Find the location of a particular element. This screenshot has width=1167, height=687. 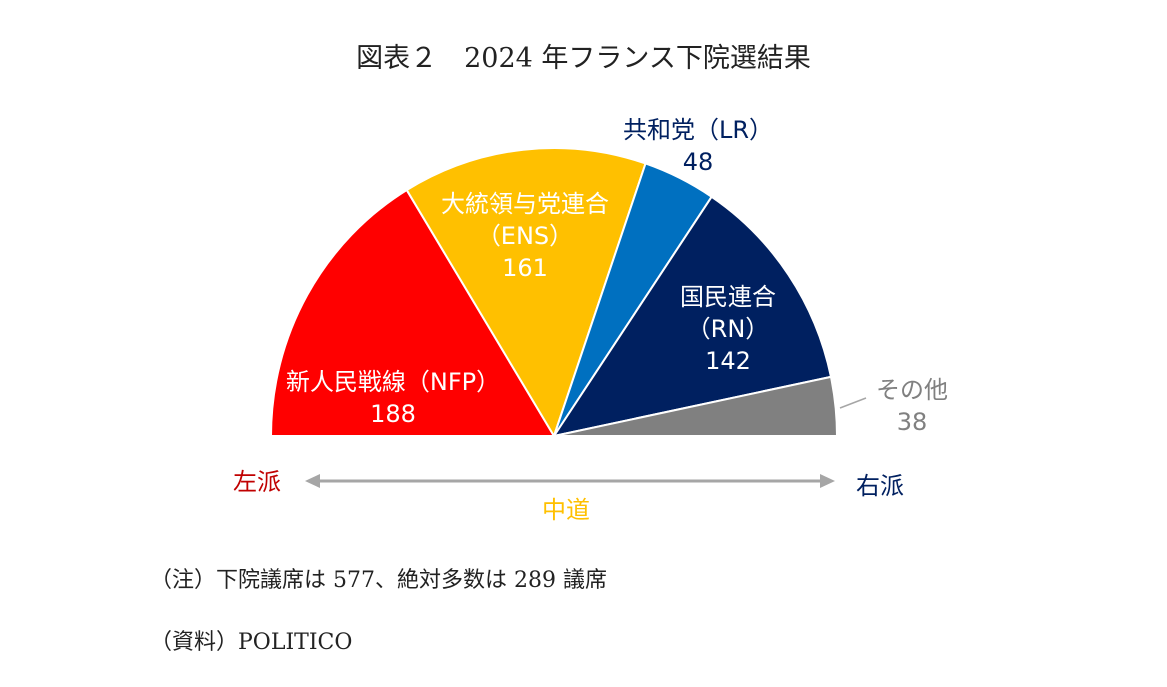

slice-nfp-label-line: 188 is located at coordinates (393, 414).